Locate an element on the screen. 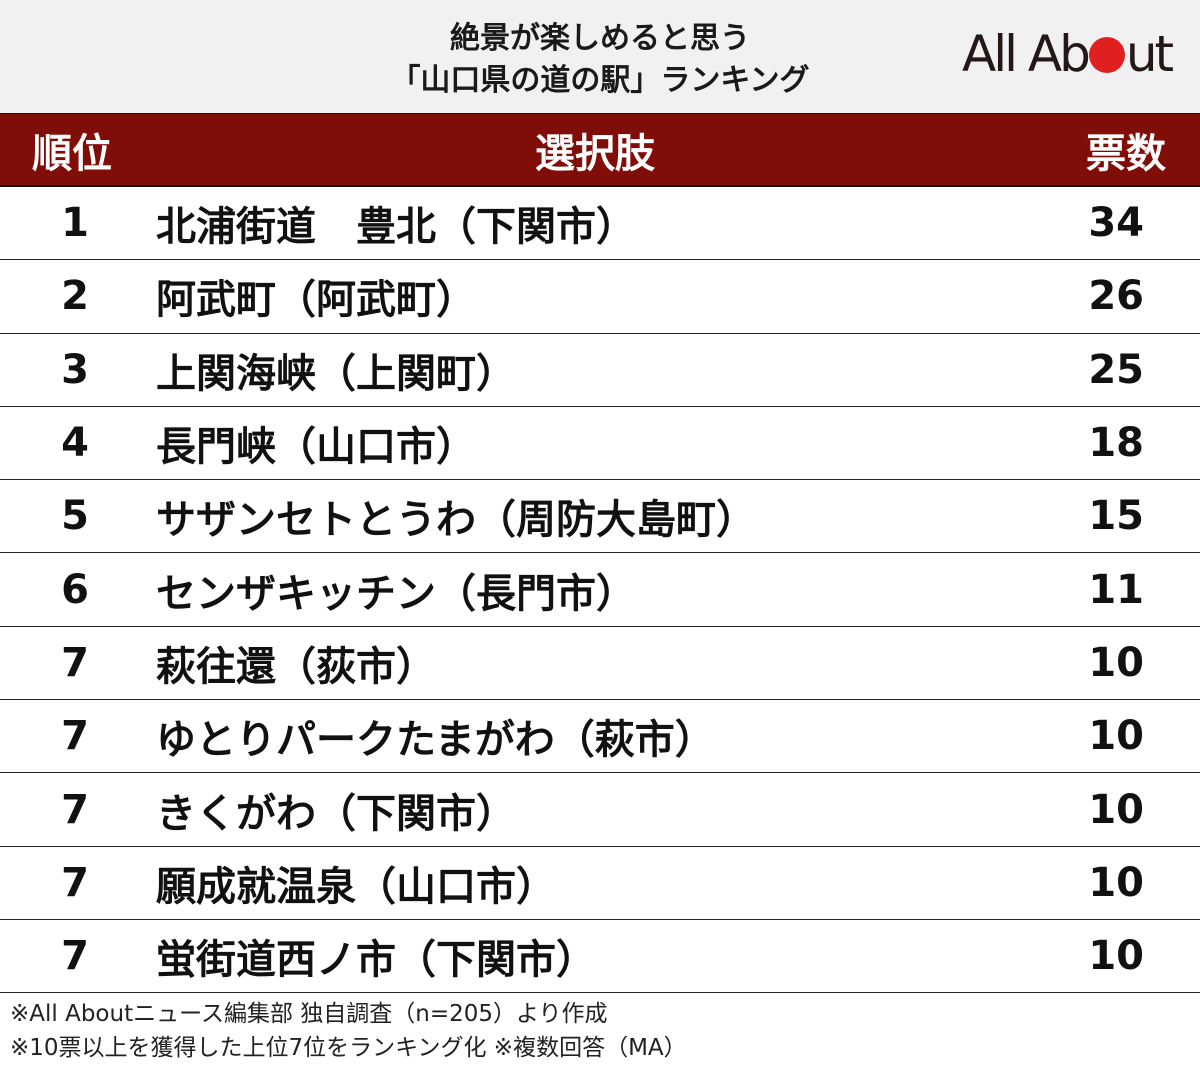 This screenshot has width=1200, height=1068. rank-cell: 3 is located at coordinates (75, 369).